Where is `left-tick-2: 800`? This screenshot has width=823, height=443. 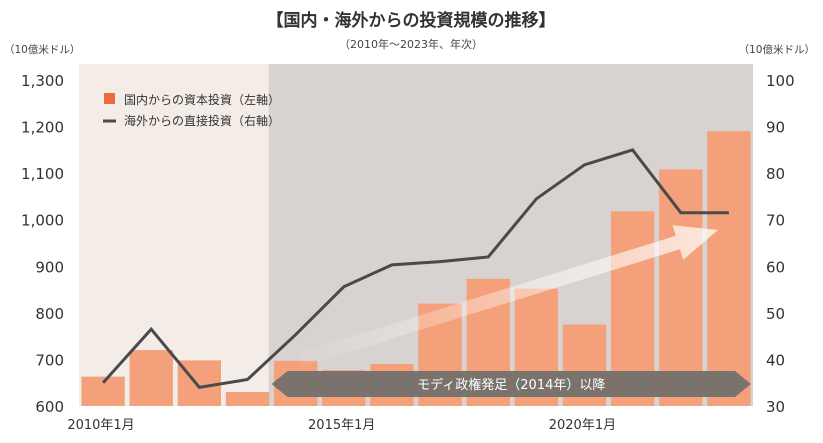 left-tick-2: 800 is located at coordinates (49, 314).